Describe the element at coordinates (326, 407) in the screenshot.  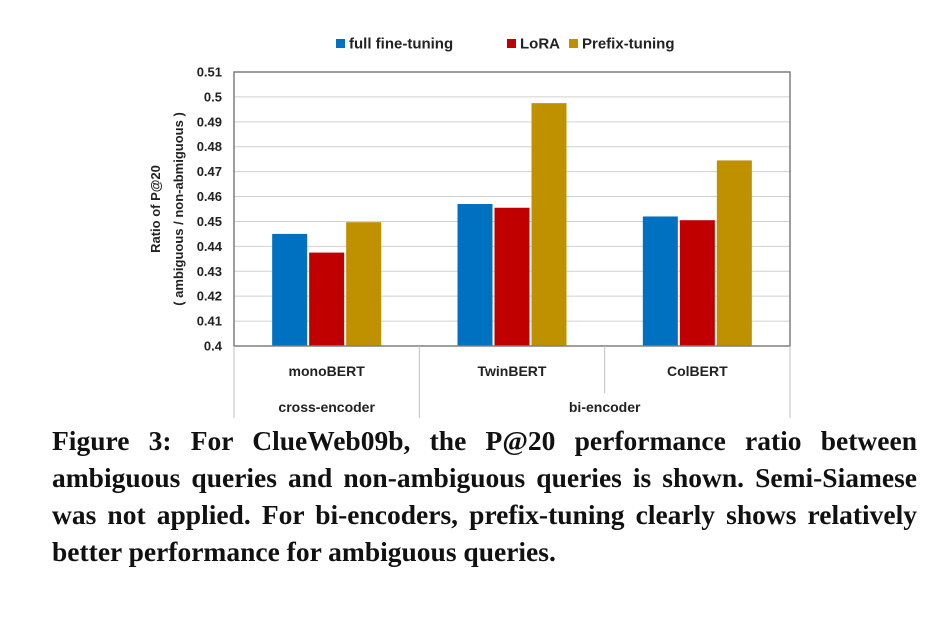
I see `group-label: cross-encoder` at that location.